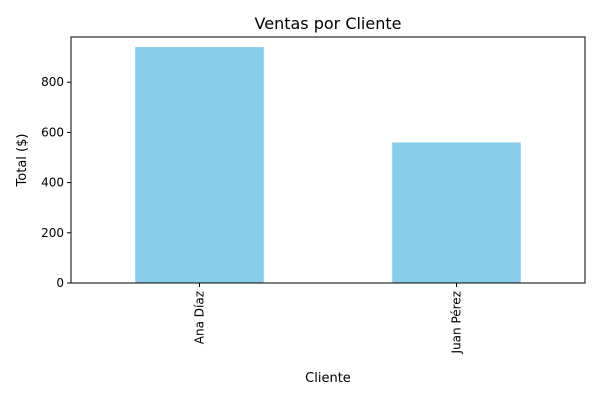 The image size is (600, 400). What do you see at coordinates (52, 132) in the screenshot?
I see `y-tick-label-3: 600` at bounding box center [52, 132].